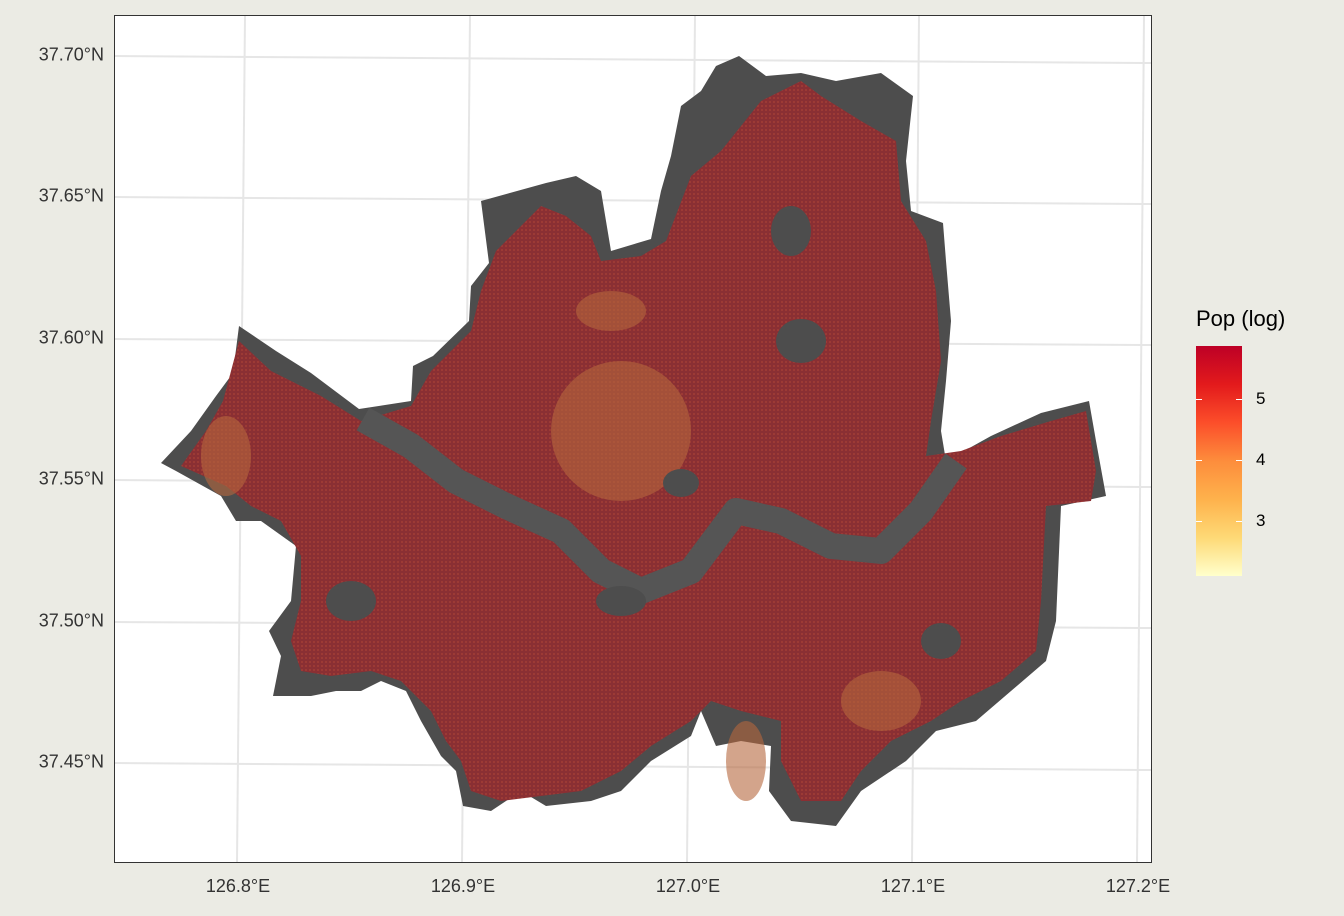 The image size is (1344, 916). Describe the element at coordinates (71, 54) in the screenshot. I see `y-axis-label-37-70: 37.70°N` at that location.